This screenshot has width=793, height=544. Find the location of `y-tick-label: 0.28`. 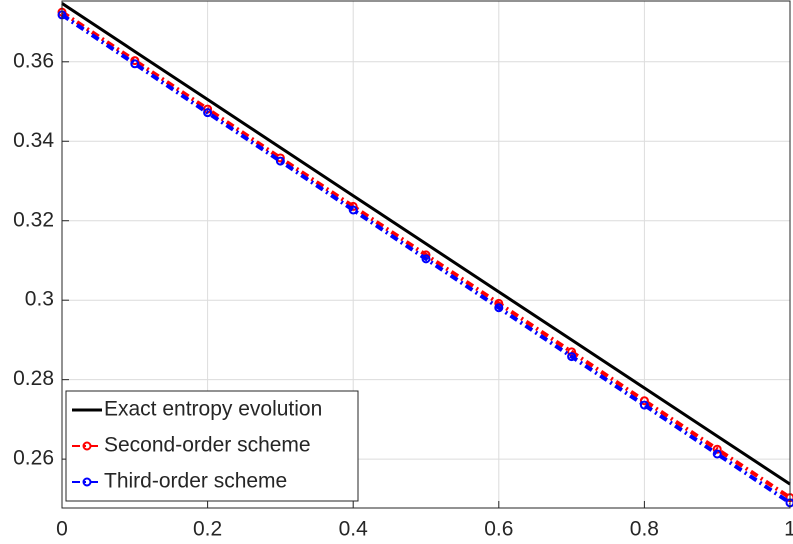

y-tick-label: 0.28 is located at coordinates (33, 378).